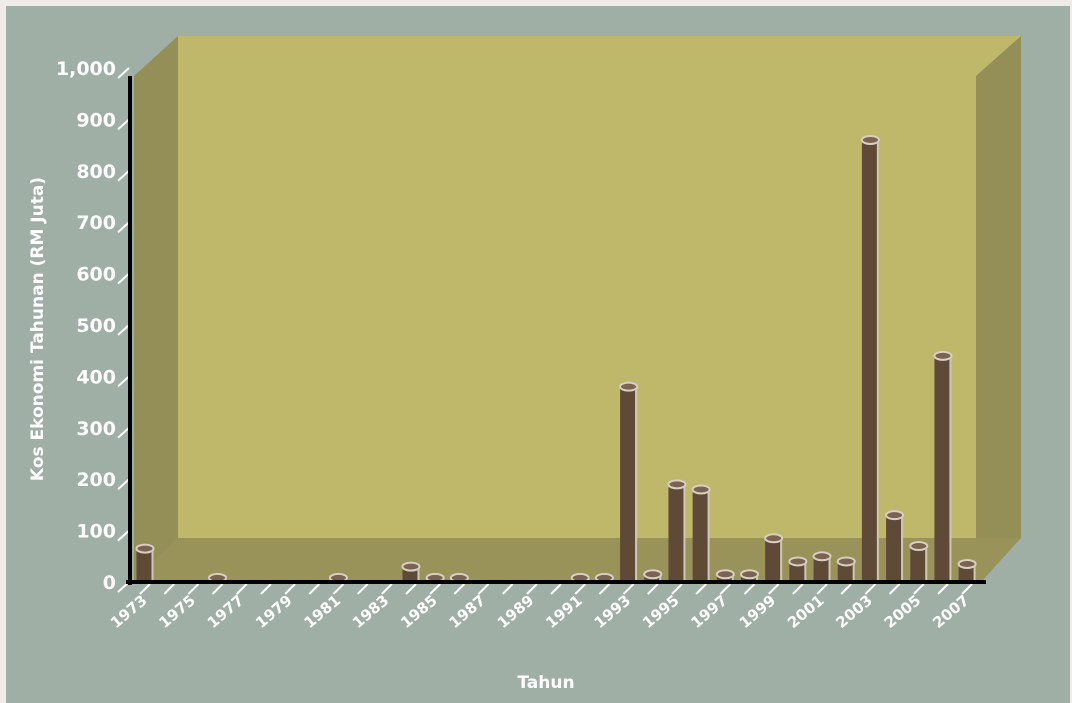  I want to click on y-axis-label: Kos Ekonomi Tahunan (RM Juta), so click(38, 329).